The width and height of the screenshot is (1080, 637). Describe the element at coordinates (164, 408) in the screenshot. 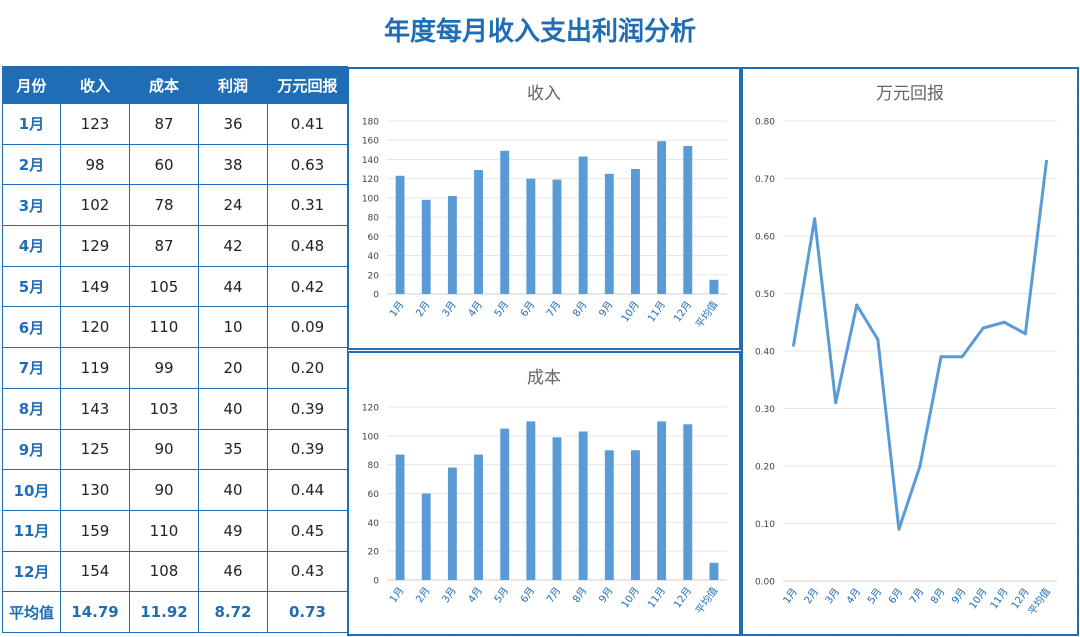

I see `cost-cell: 103` at that location.